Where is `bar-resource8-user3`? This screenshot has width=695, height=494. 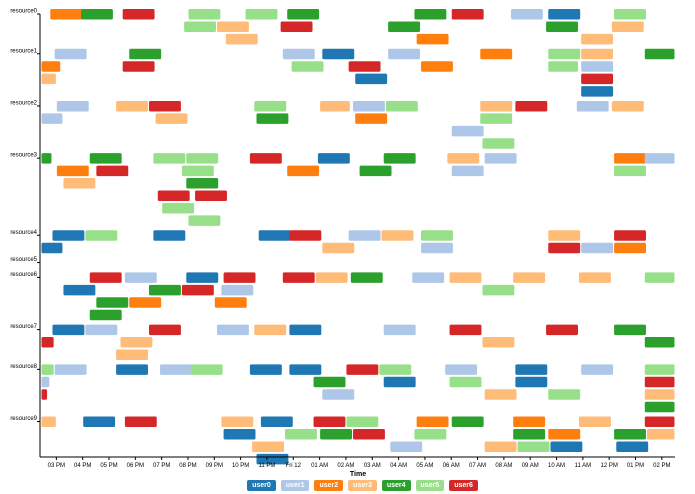 bar-resource8-user3 is located at coordinates (500, 394).